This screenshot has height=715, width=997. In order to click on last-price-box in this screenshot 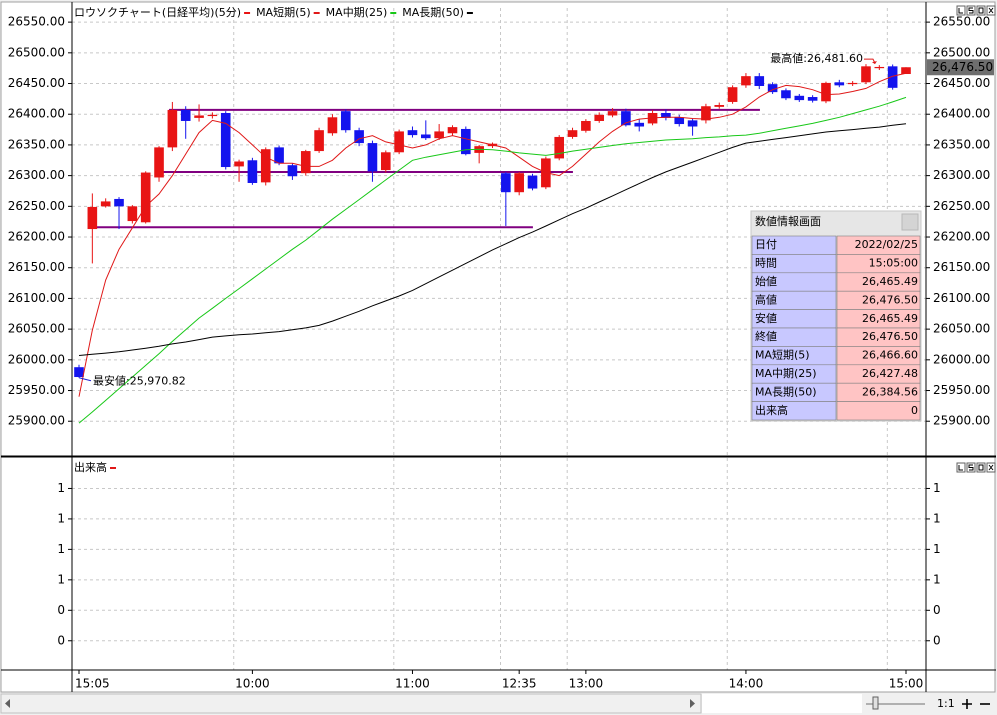, I will do `click(960, 67)`.